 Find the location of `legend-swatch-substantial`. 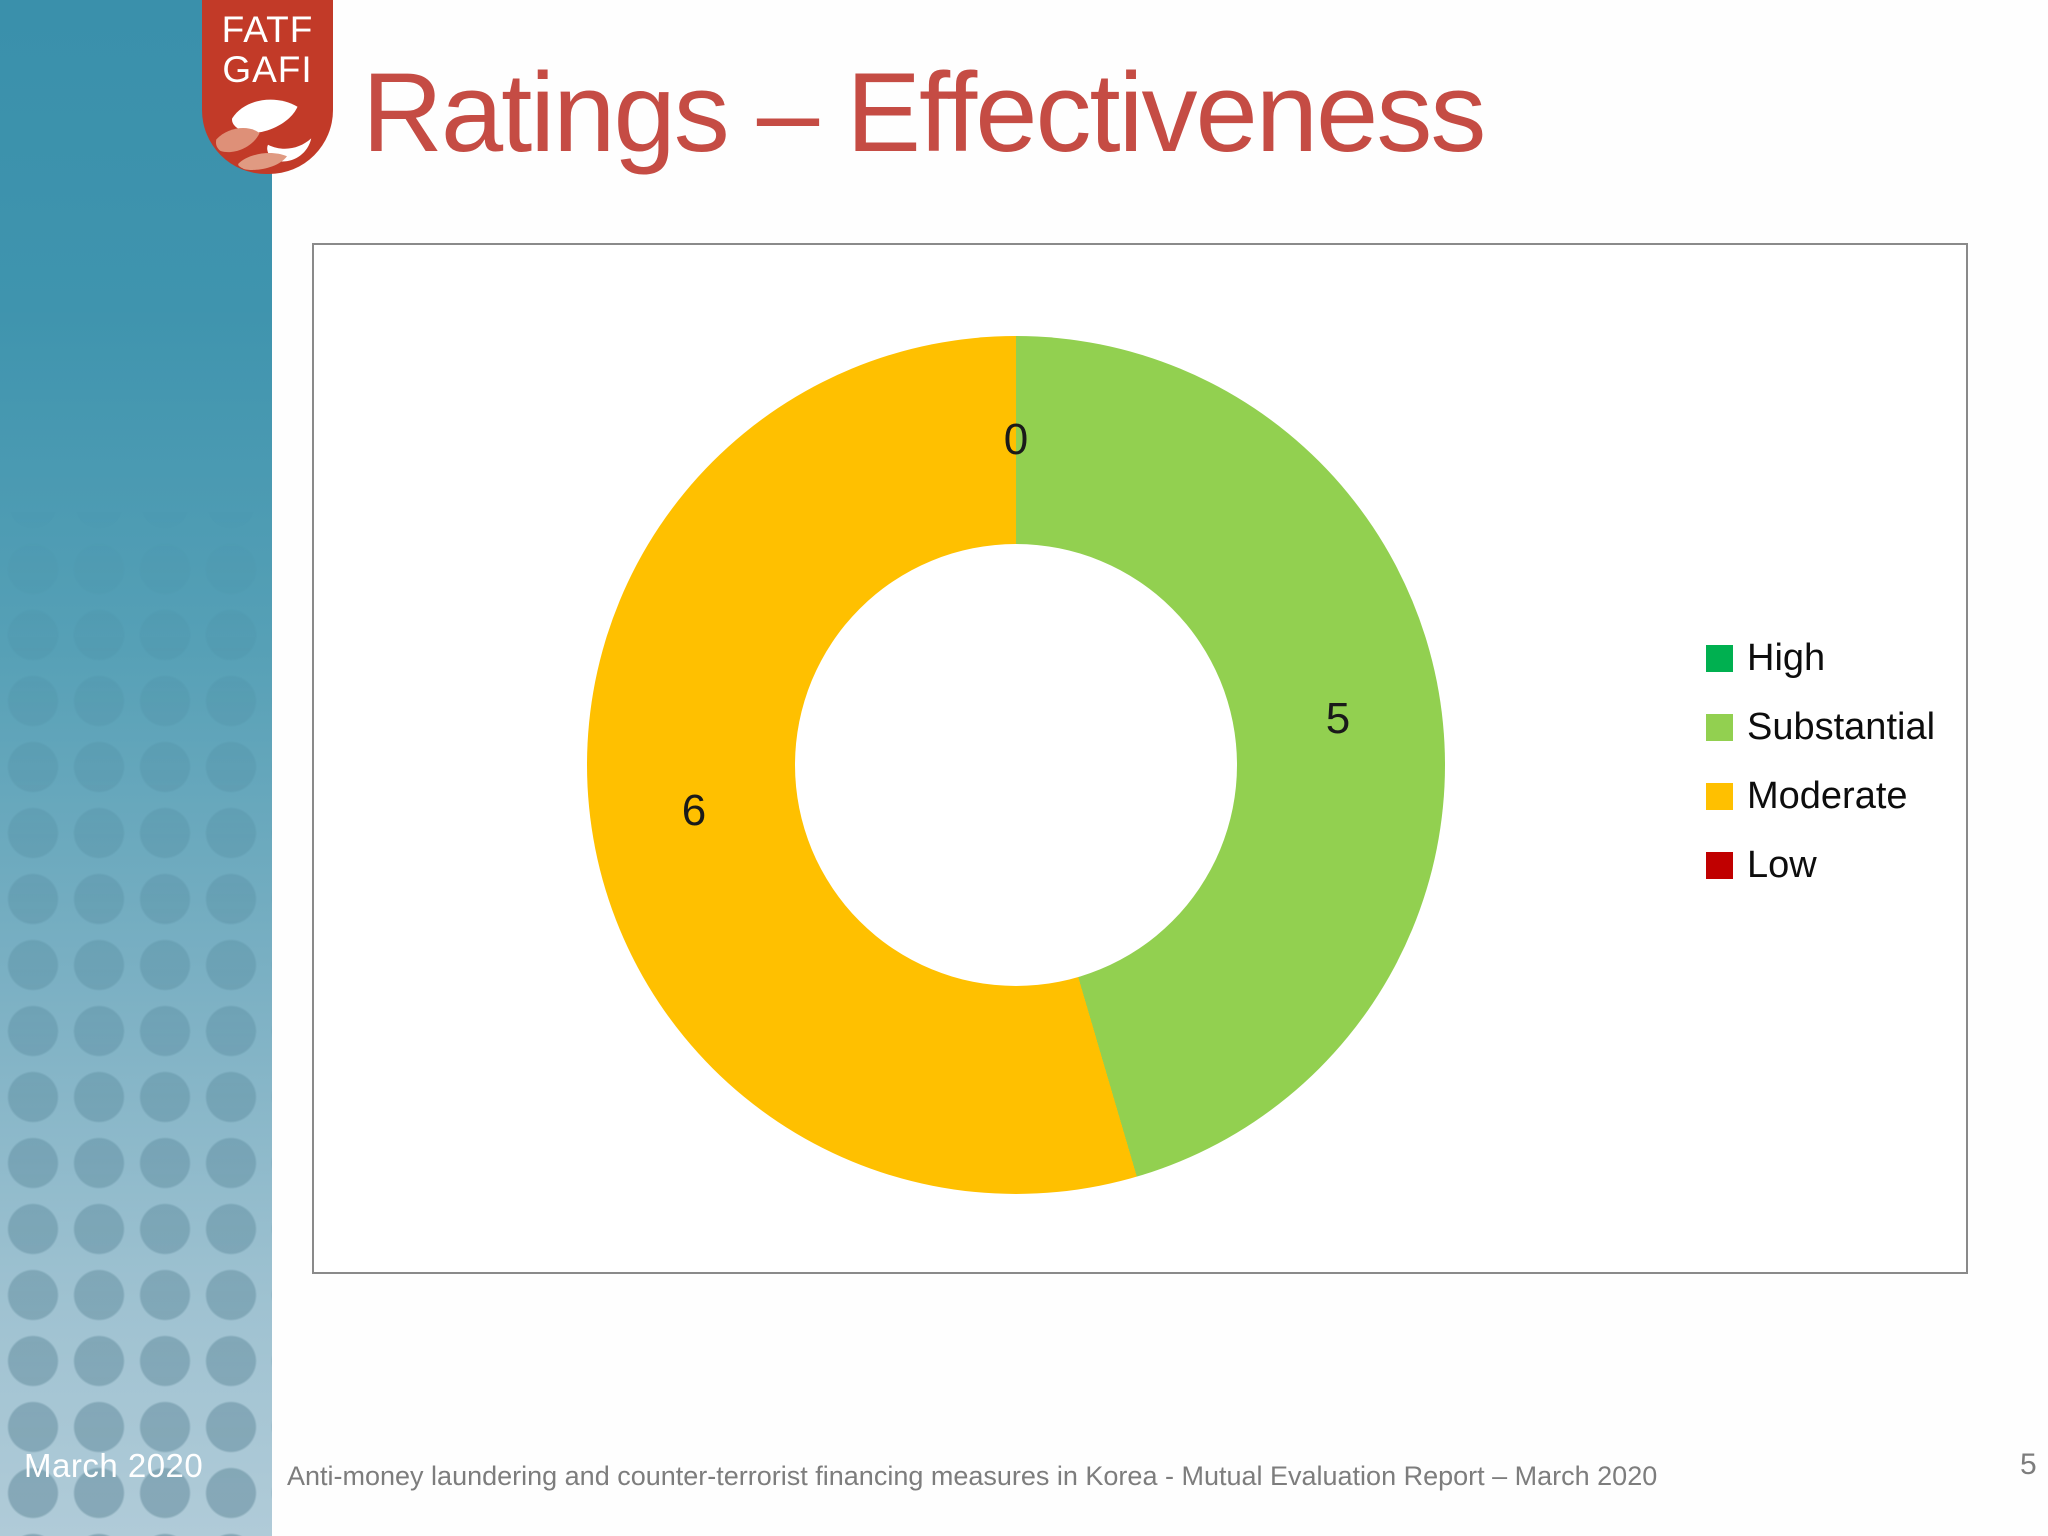

legend-swatch-substantial is located at coordinates (1719, 727).